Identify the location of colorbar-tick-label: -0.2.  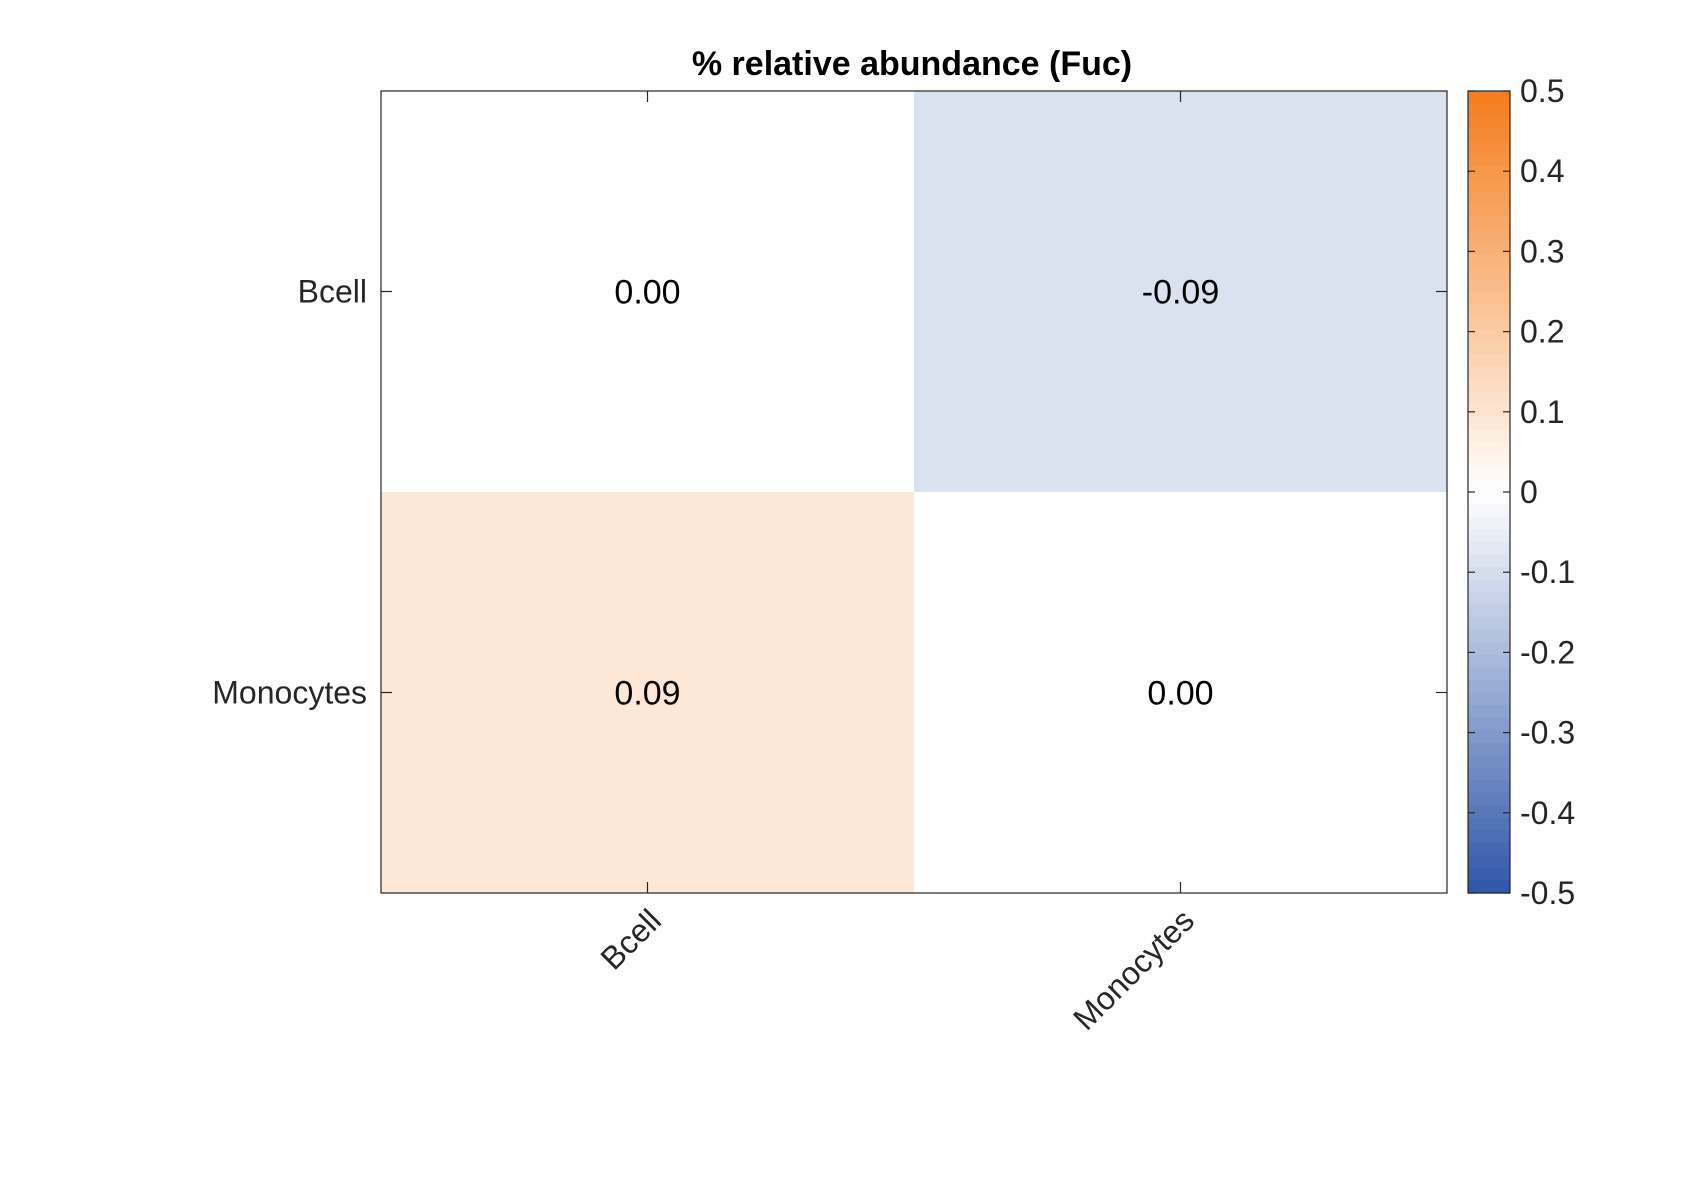
(1547, 652).